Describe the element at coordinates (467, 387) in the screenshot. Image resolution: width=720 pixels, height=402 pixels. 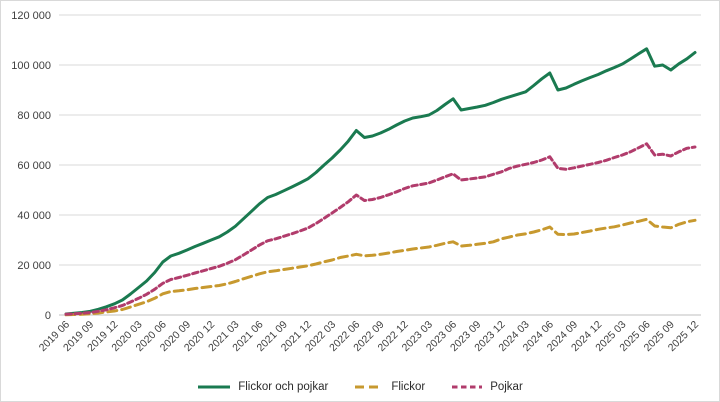
I see `legend-line-dashed-short-icon` at that location.